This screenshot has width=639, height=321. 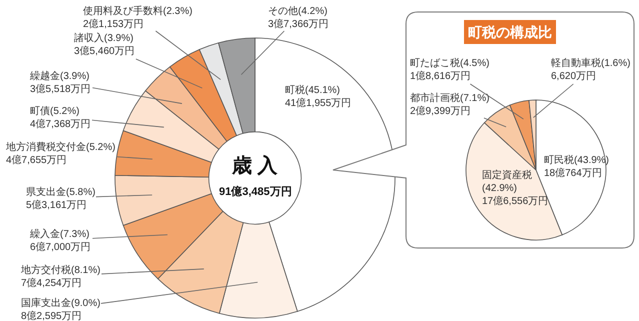 What do you see at coordinates (450, 104) in the screenshot?
I see `slice-label: 都市計画税(7.1%) 2億9,399万円` at bounding box center [450, 104].